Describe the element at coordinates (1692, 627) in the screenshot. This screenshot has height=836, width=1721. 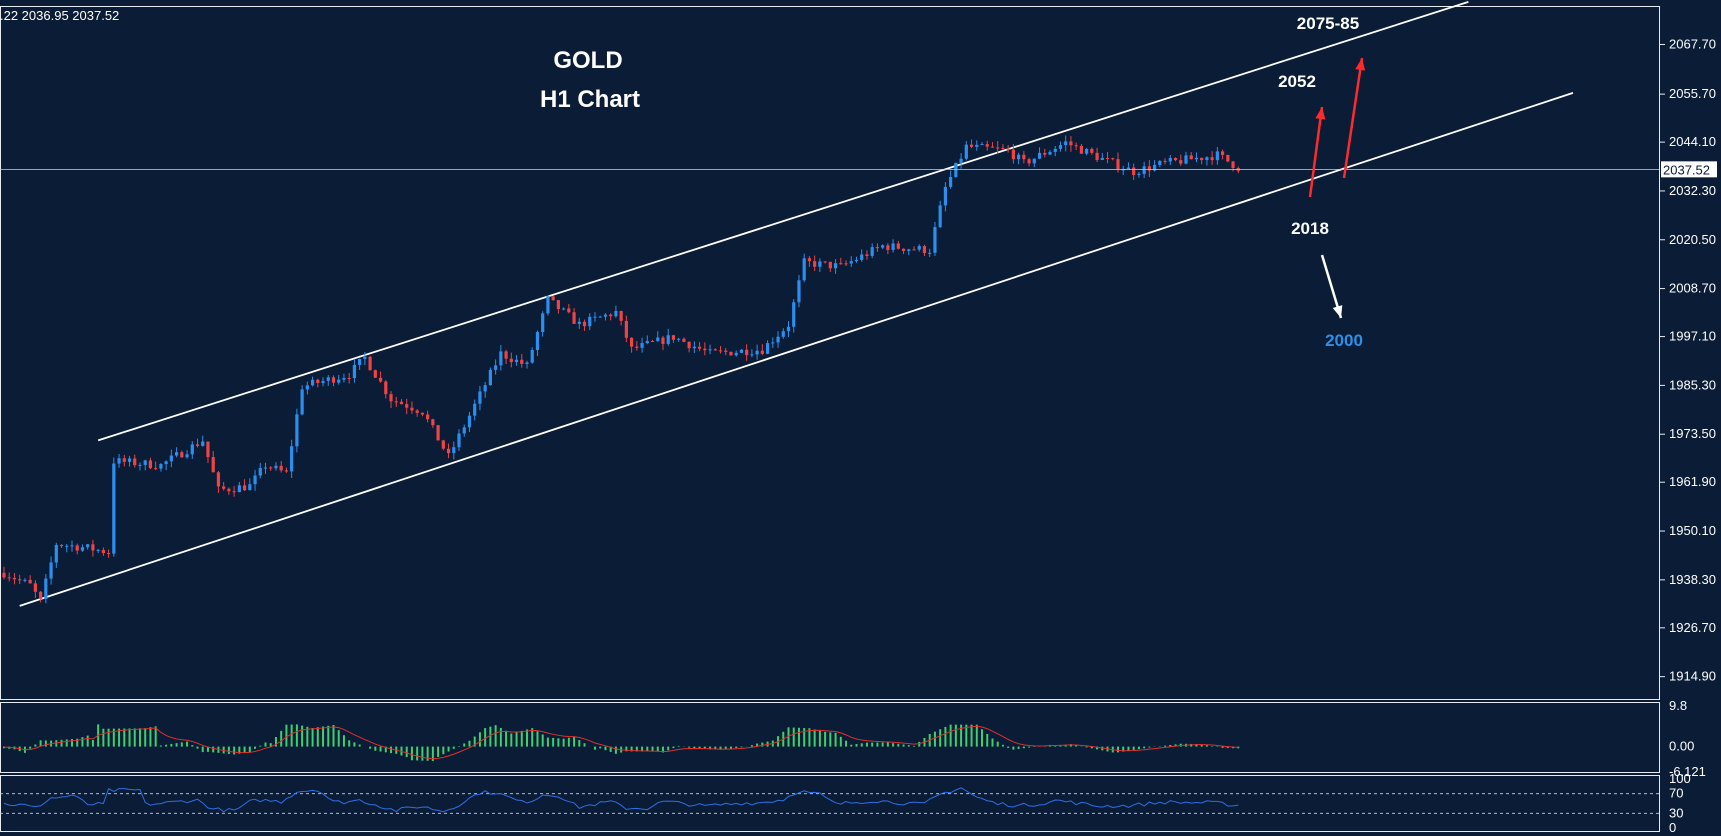
I see `price-tick-label: 1926.70` at that location.